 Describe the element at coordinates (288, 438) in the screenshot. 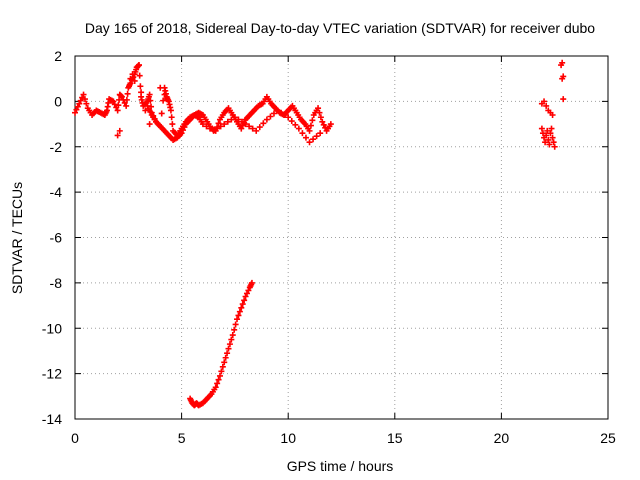

I see `x-tick-label: 10` at that location.